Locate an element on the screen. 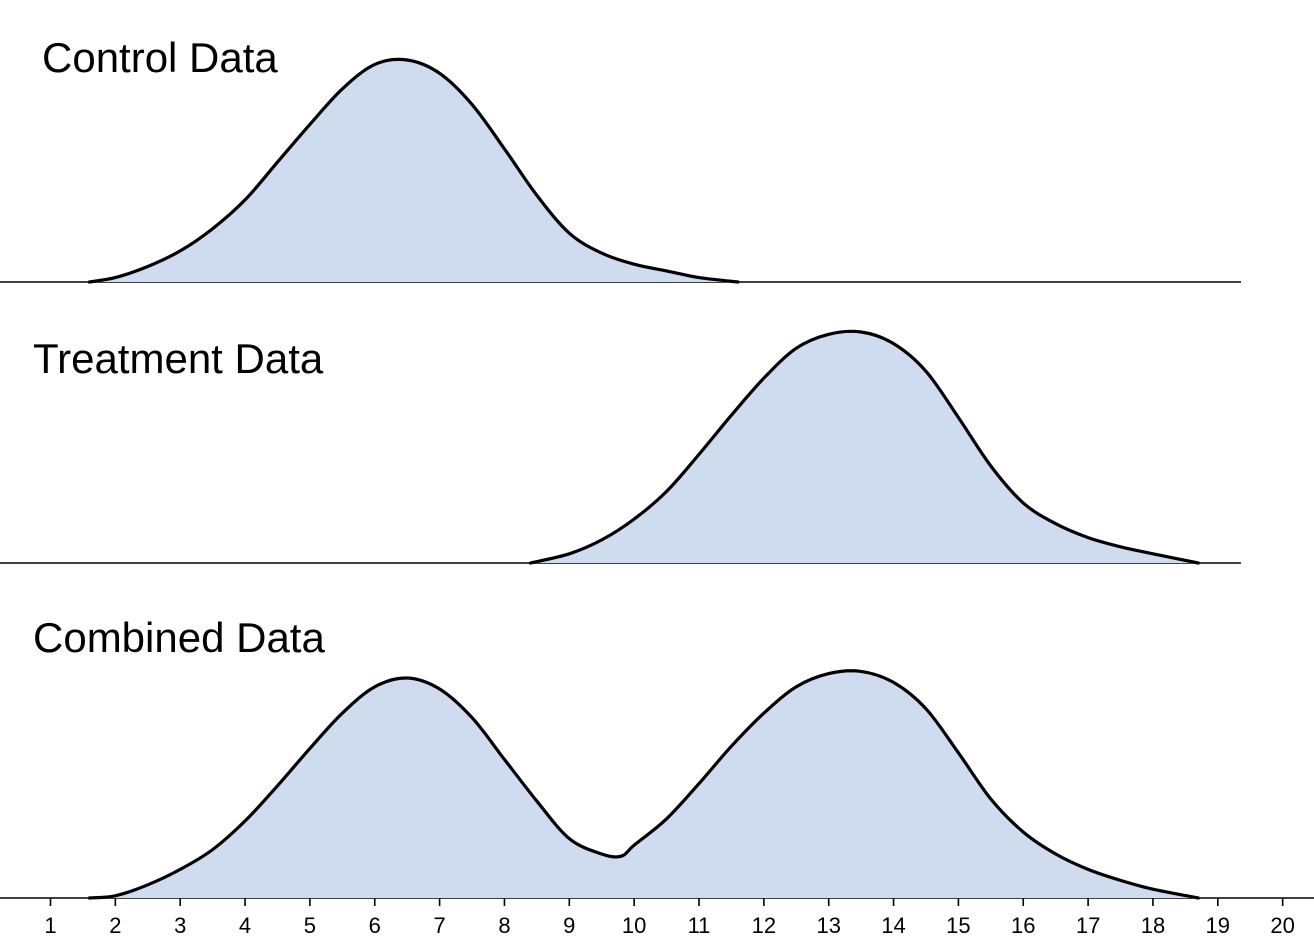  x-axis: 1 2 3 4 5 6 7 8 9 10 11 12 13 14 15 16 17 18 19 20 is located at coordinates (669, 918).